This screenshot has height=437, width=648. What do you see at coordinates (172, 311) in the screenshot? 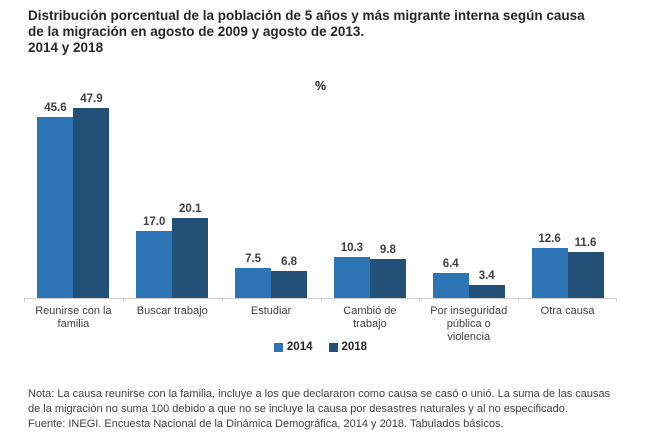
I see `category-label-2: Buscar trabajo` at bounding box center [172, 311].